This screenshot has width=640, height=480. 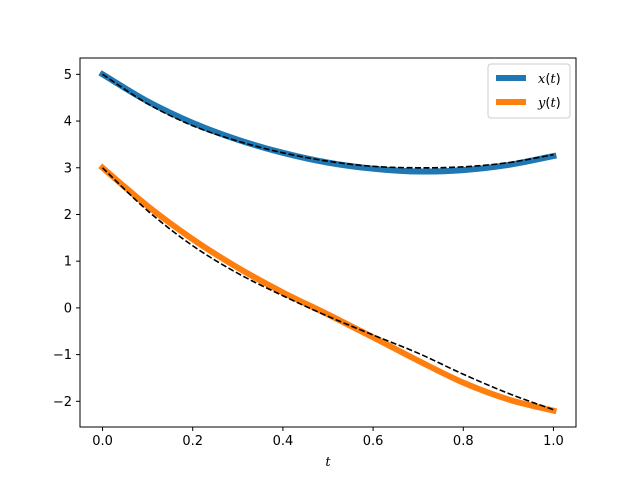 What do you see at coordinates (192, 441) in the screenshot?
I see `x-tick-label: 0.2` at bounding box center [192, 441].